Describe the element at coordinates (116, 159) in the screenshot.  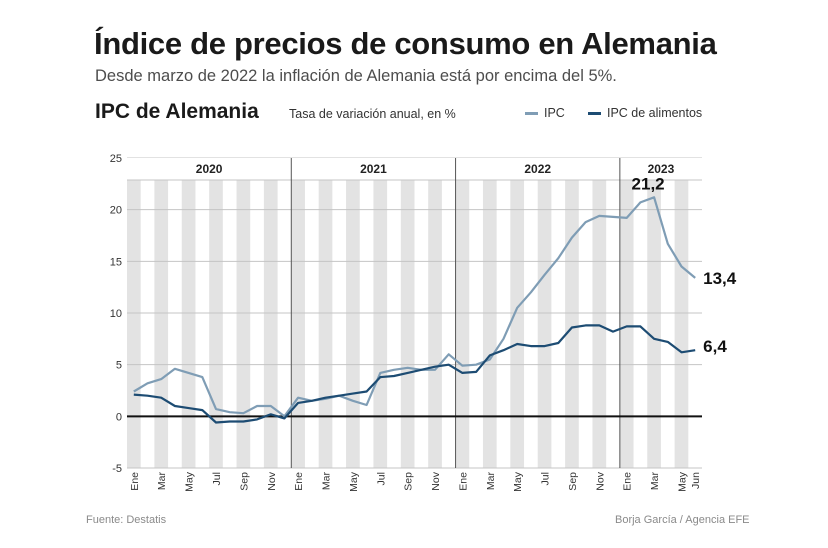
I see `y-tick-label: 25` at that location.